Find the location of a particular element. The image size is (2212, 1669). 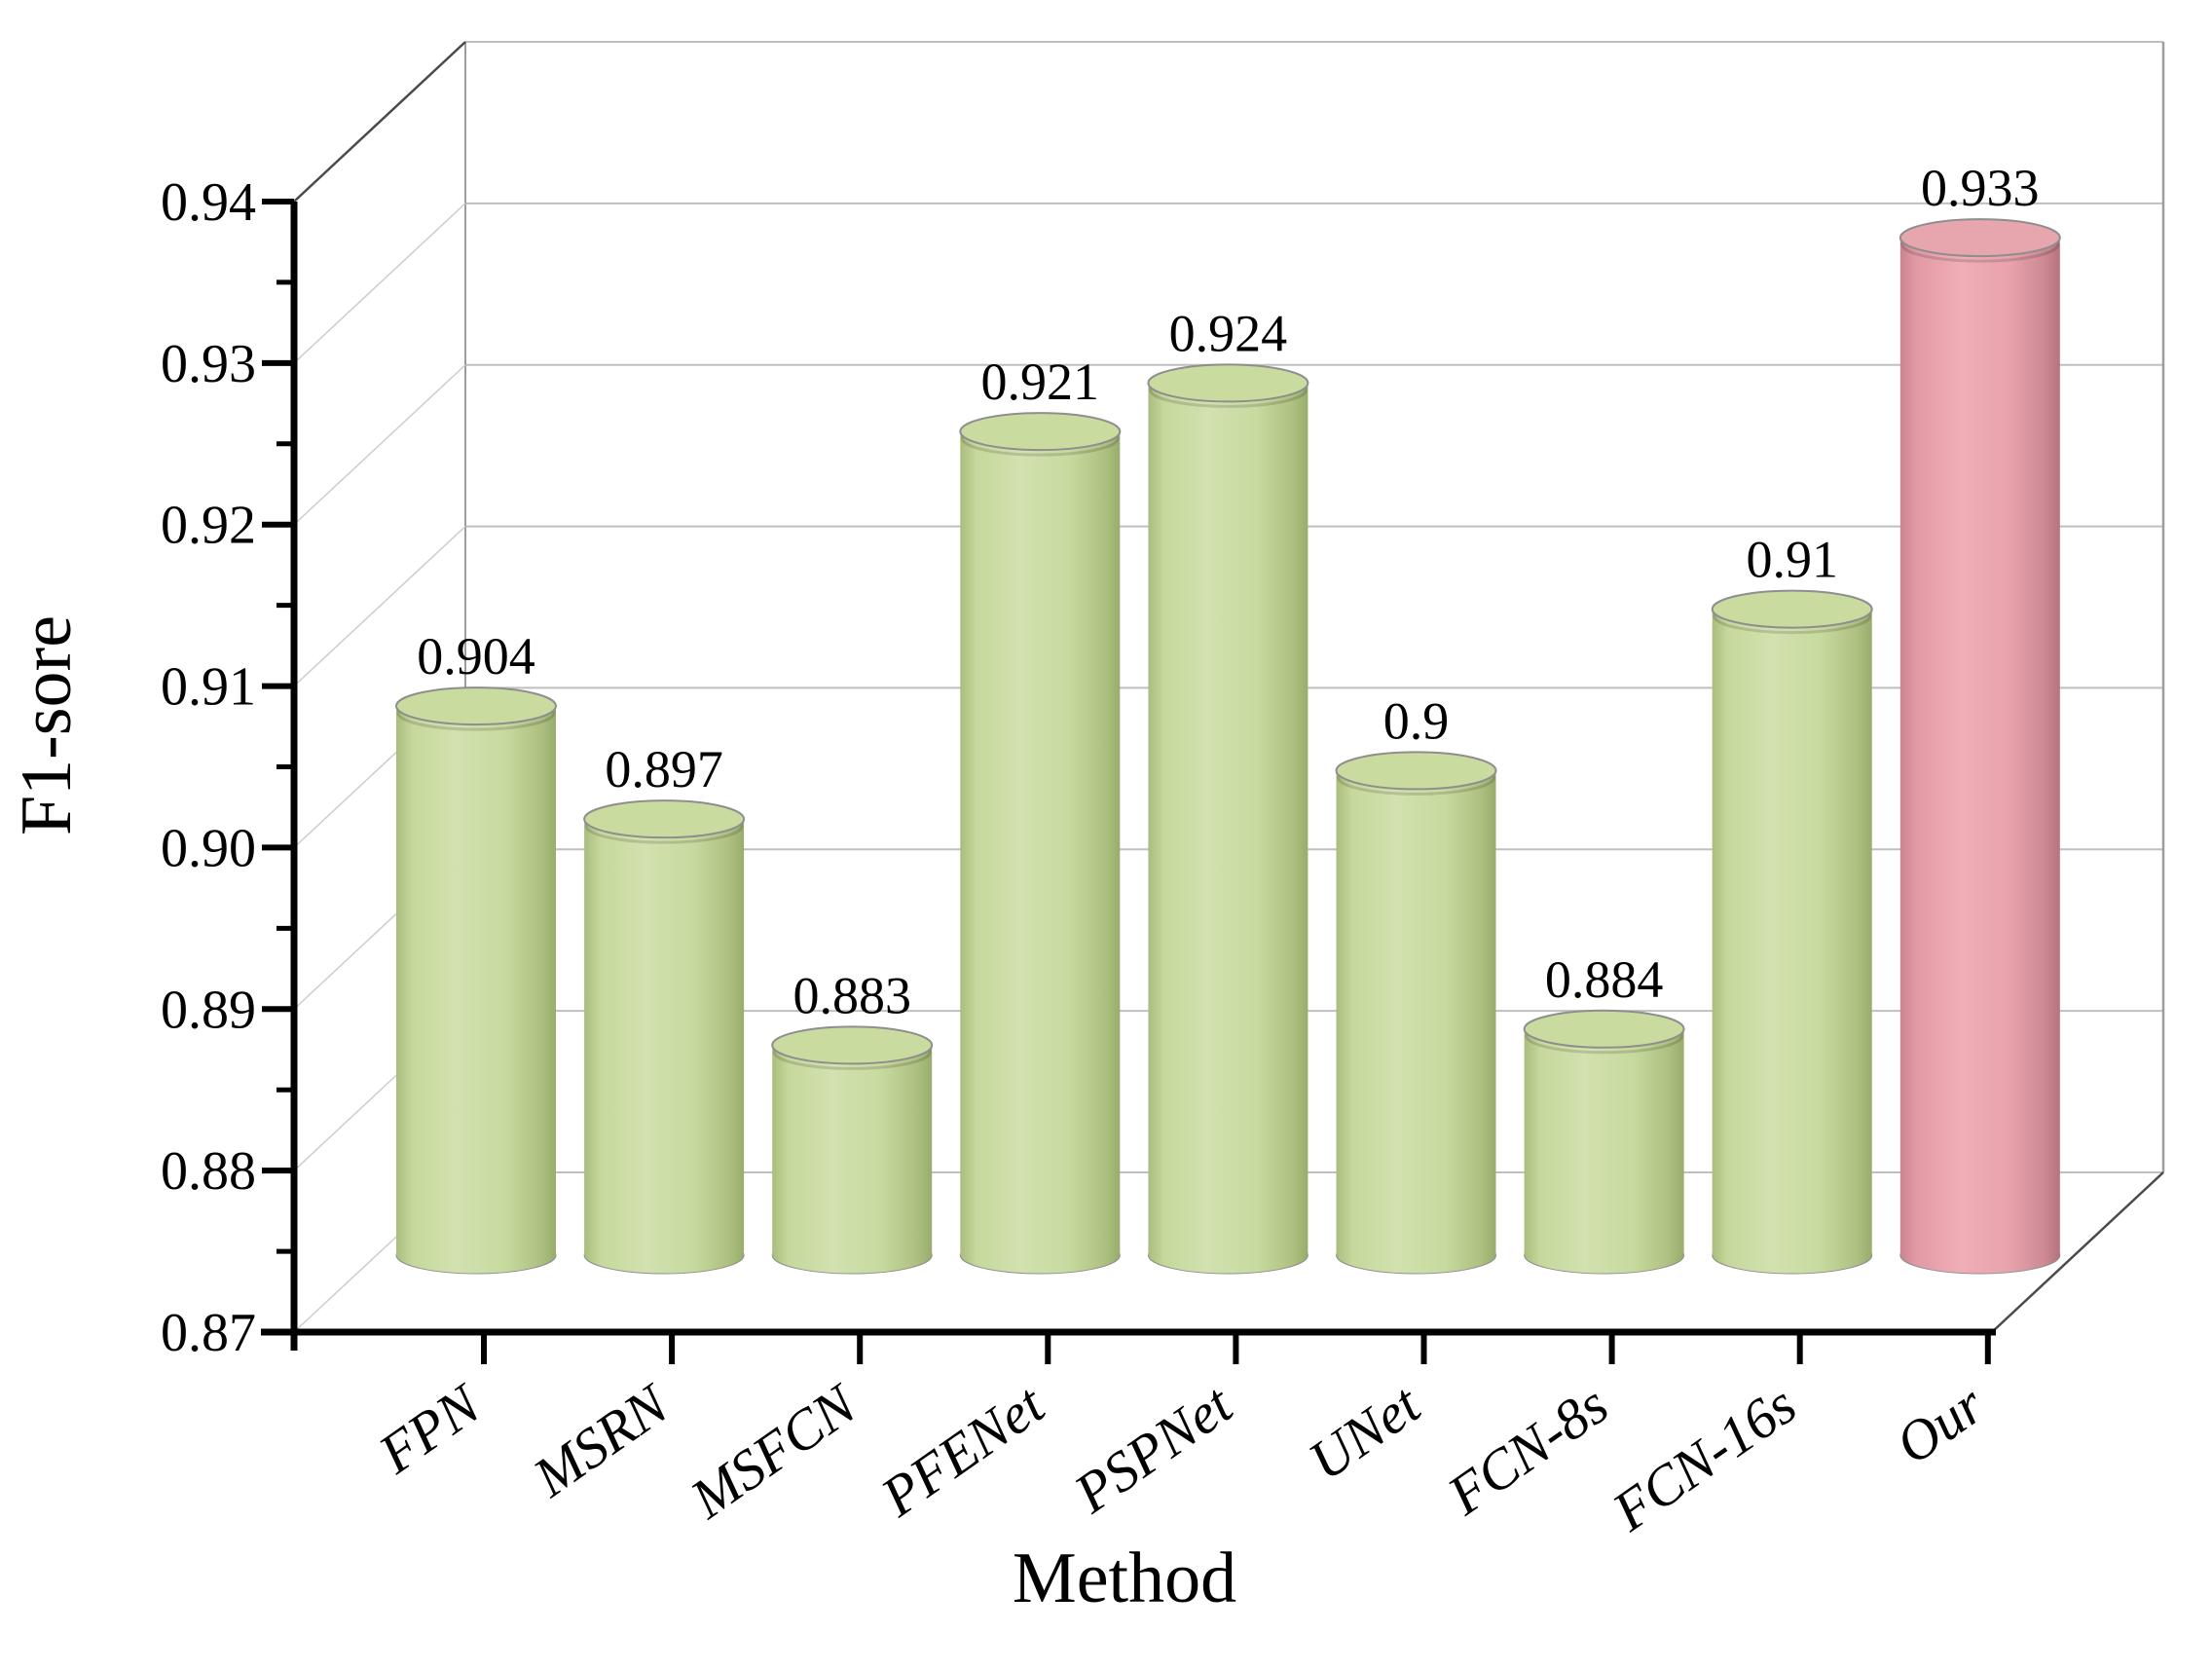

x-category-label-FCN-8s: FCN-8s is located at coordinates (1527, 1449).